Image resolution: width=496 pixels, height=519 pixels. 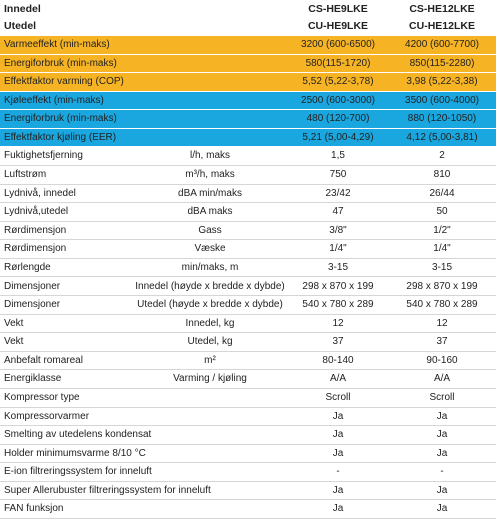 What do you see at coordinates (338, 26) in the screenshot?
I see `row-value: CU-HE9LKE` at bounding box center [338, 26].